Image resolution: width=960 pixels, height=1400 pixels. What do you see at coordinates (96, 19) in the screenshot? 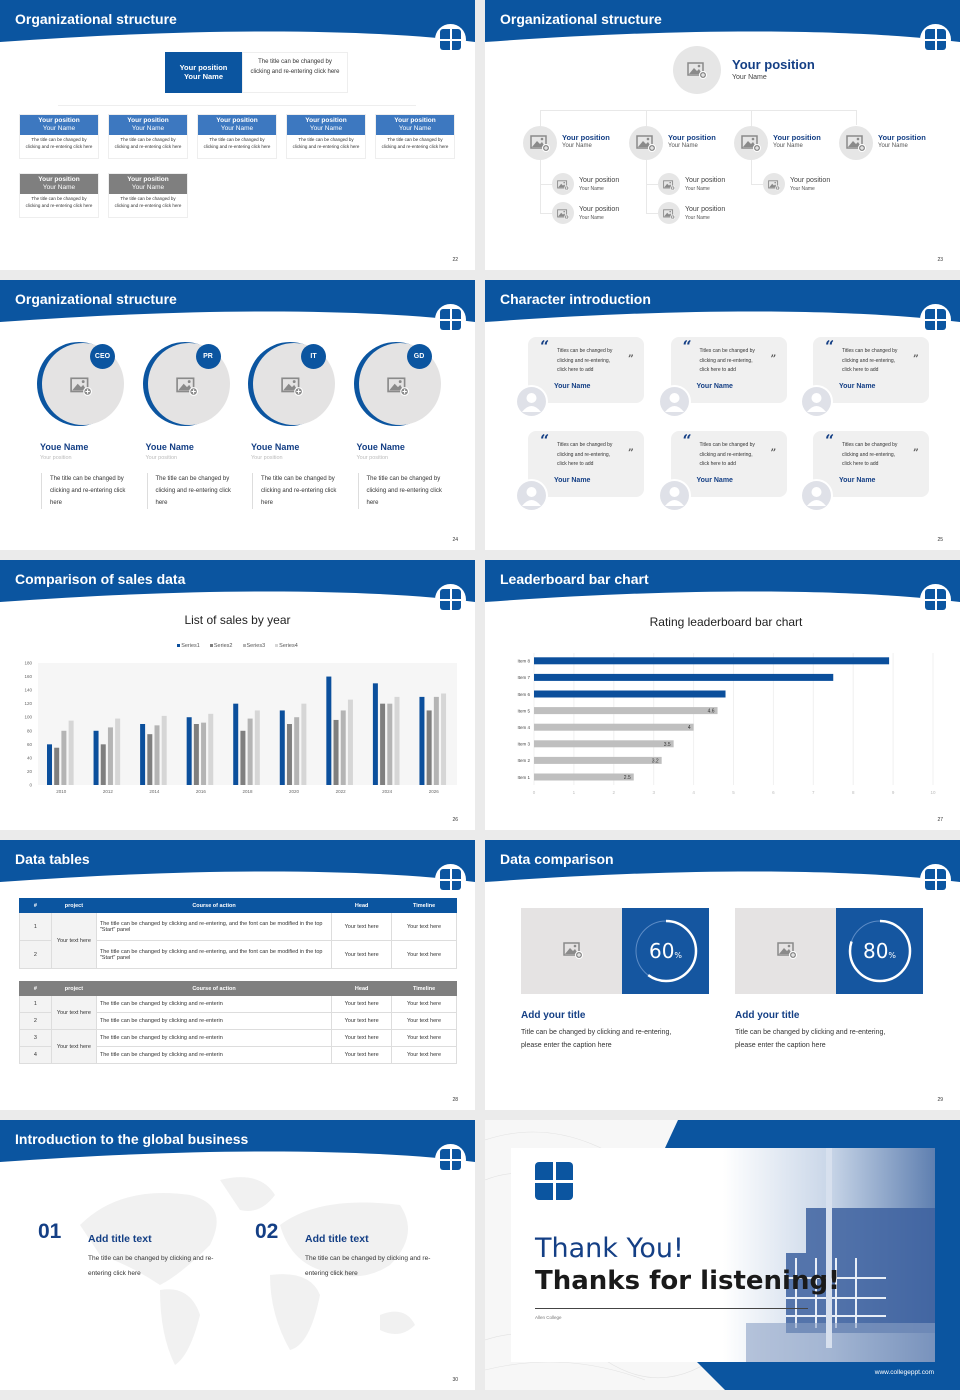
I see `slide-title: Organizational structure` at bounding box center [96, 19].